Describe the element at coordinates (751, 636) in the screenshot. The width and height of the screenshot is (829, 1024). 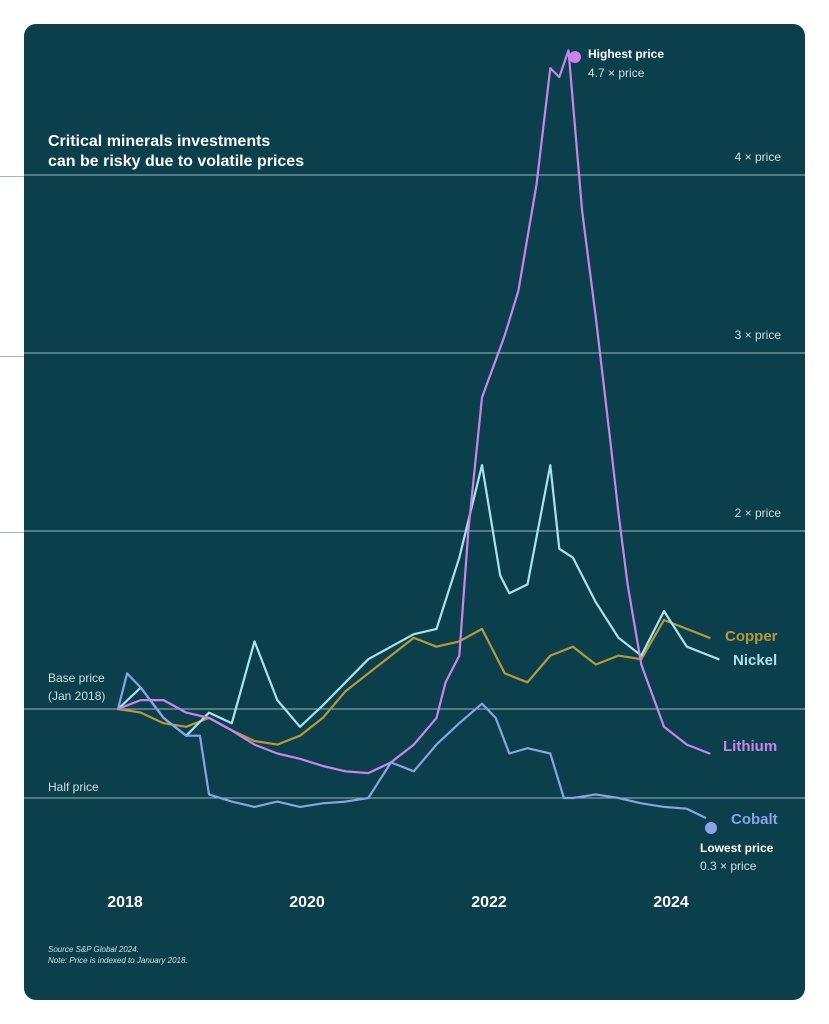
I see `series-label-copper: Copper` at that location.